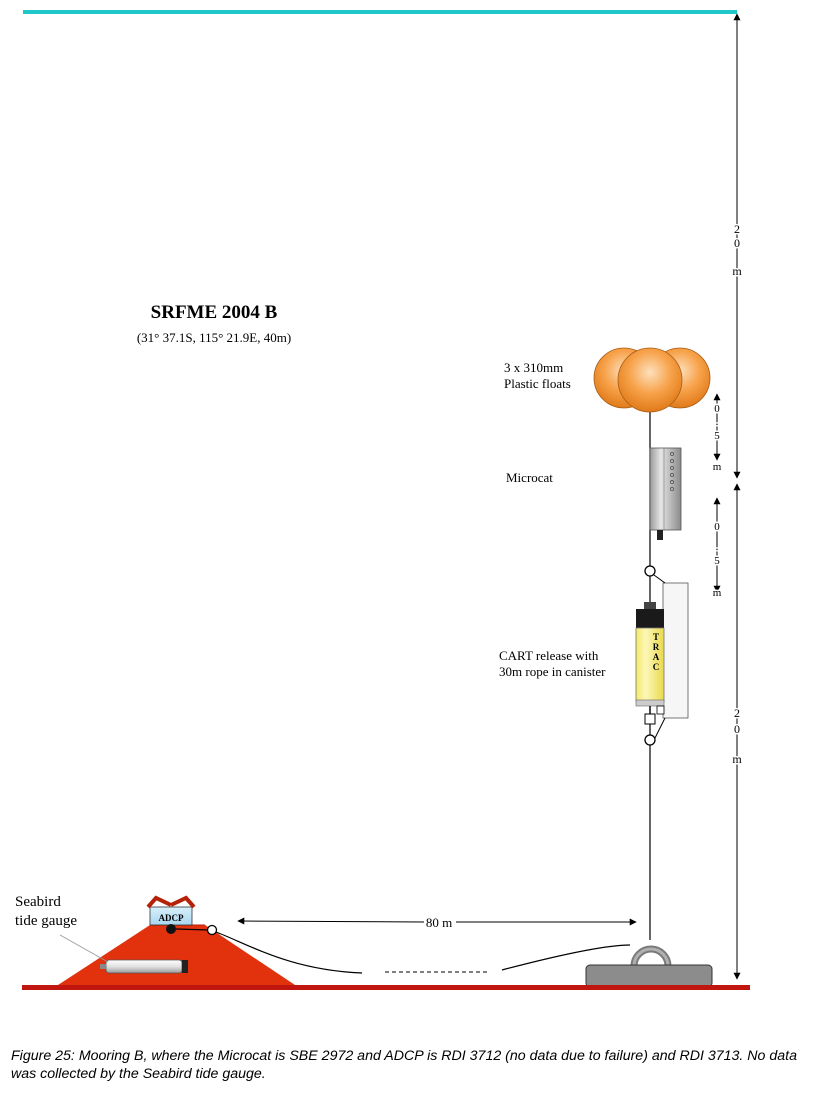 This screenshot has width=814, height=1096. Describe the element at coordinates (38, 902) in the screenshot. I see `tide-gauge-label: Seabird` at that location.